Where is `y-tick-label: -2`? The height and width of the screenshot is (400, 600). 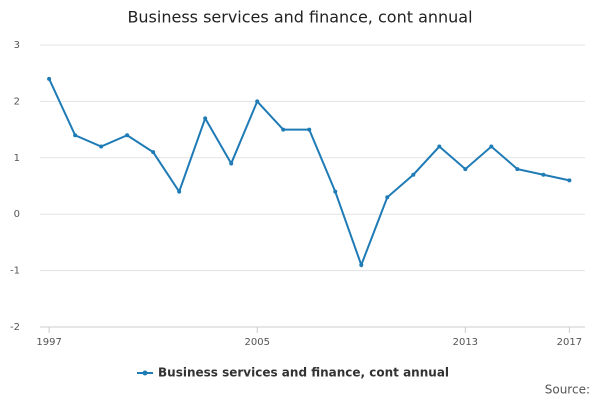
y-tick-label: -2 is located at coordinates (15, 327).